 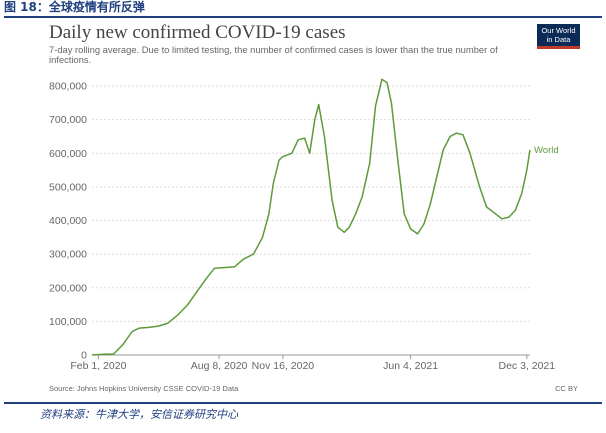 What do you see at coordinates (98, 366) in the screenshot?
I see `x-tick-label: Feb 1, 2020` at bounding box center [98, 366].